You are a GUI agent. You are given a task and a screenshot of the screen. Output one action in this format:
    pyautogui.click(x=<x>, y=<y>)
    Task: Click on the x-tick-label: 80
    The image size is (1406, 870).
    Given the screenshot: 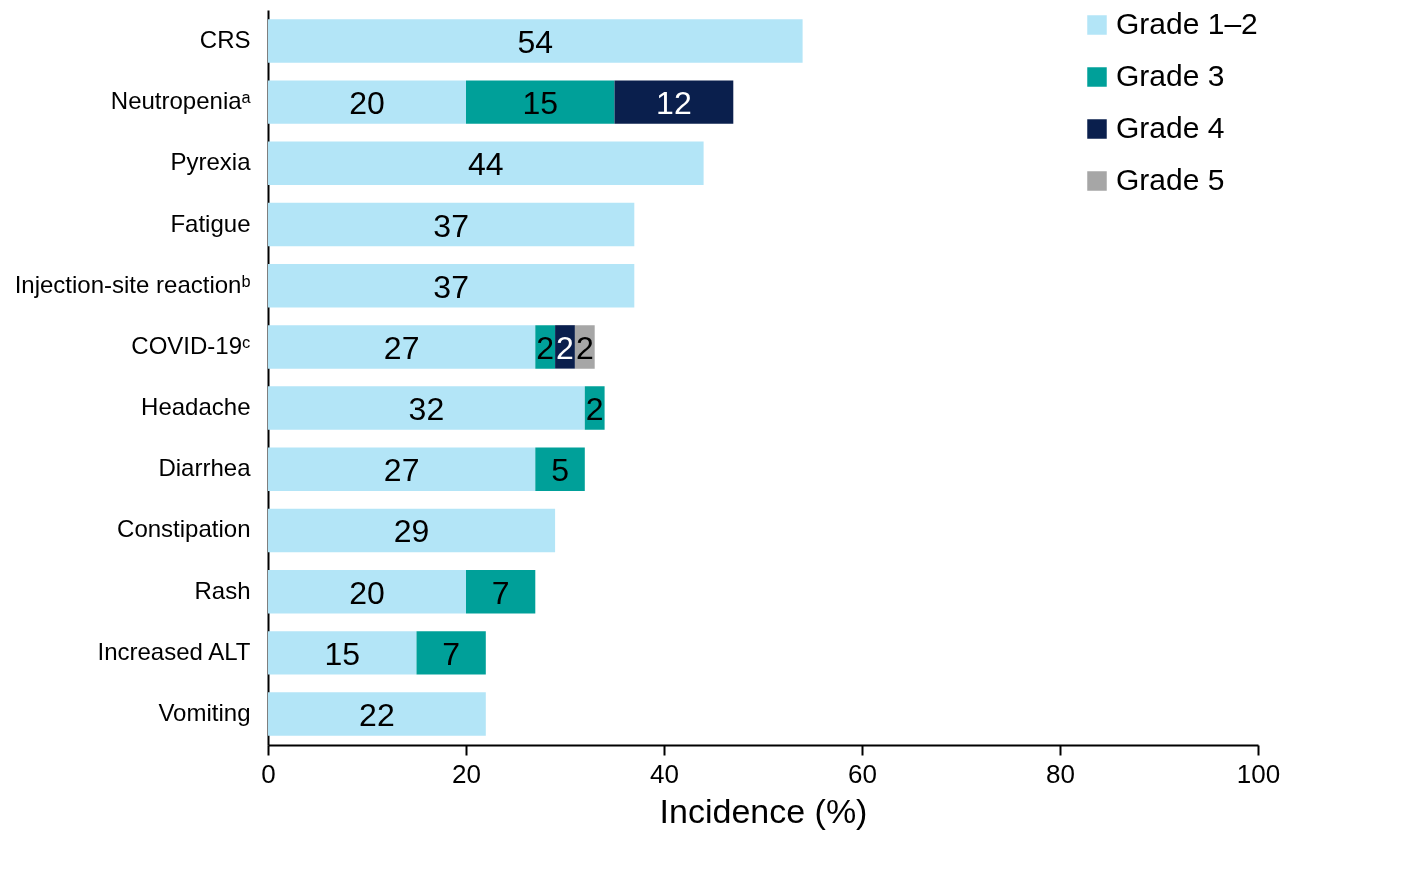 What is the action you would take?
    pyautogui.click(x=1060, y=773)
    